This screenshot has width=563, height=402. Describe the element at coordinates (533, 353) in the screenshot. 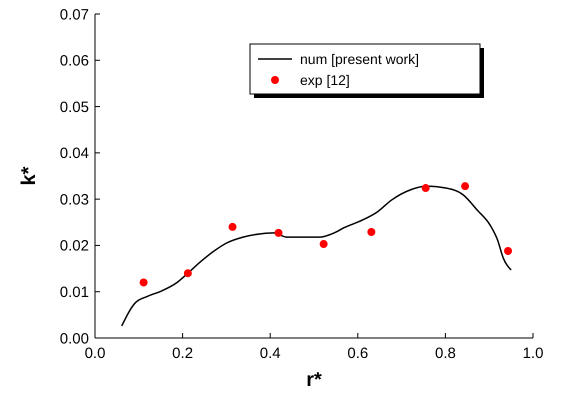

I see `x-tick-label: 1.0` at that location.